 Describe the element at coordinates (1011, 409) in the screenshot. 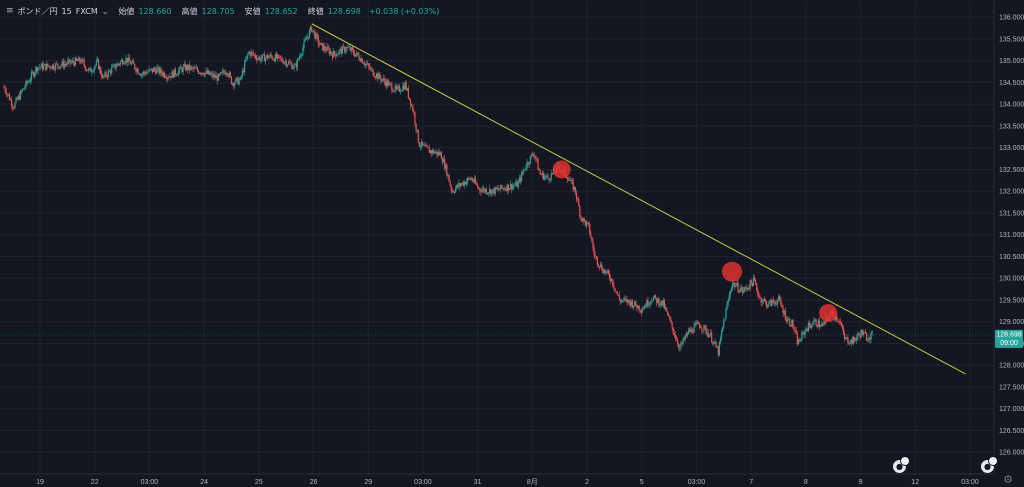

I see `price-tick-label: 127.000` at that location.